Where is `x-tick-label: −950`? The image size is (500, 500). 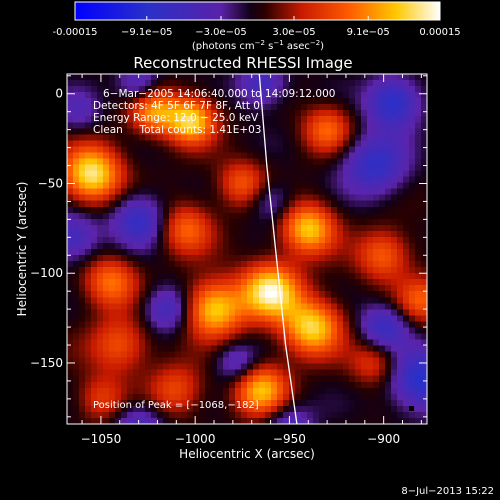 x-tick-label: −950 is located at coordinates (289, 439).